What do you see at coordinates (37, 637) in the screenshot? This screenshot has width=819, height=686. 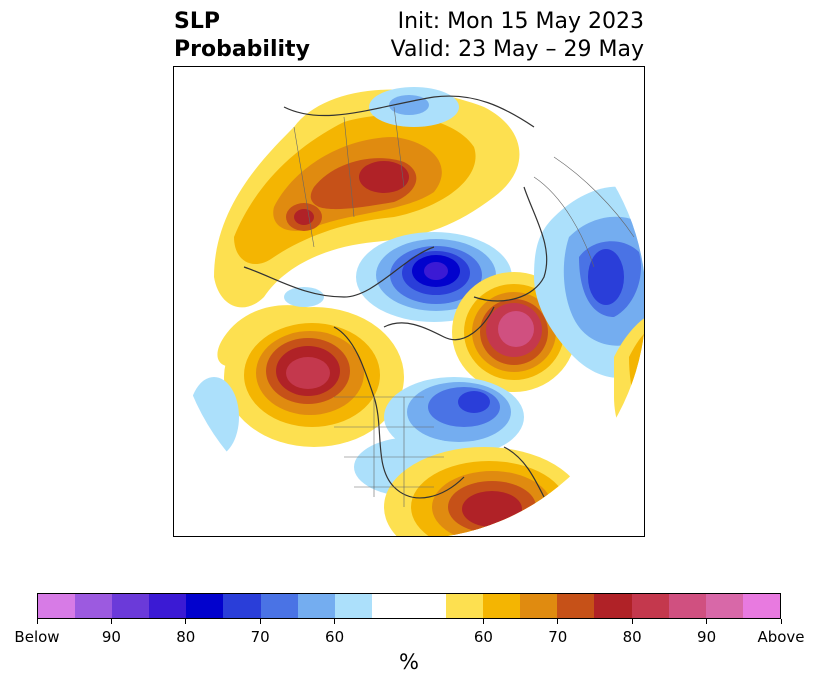 I see `colorbar-tick-label: Below` at bounding box center [37, 637].